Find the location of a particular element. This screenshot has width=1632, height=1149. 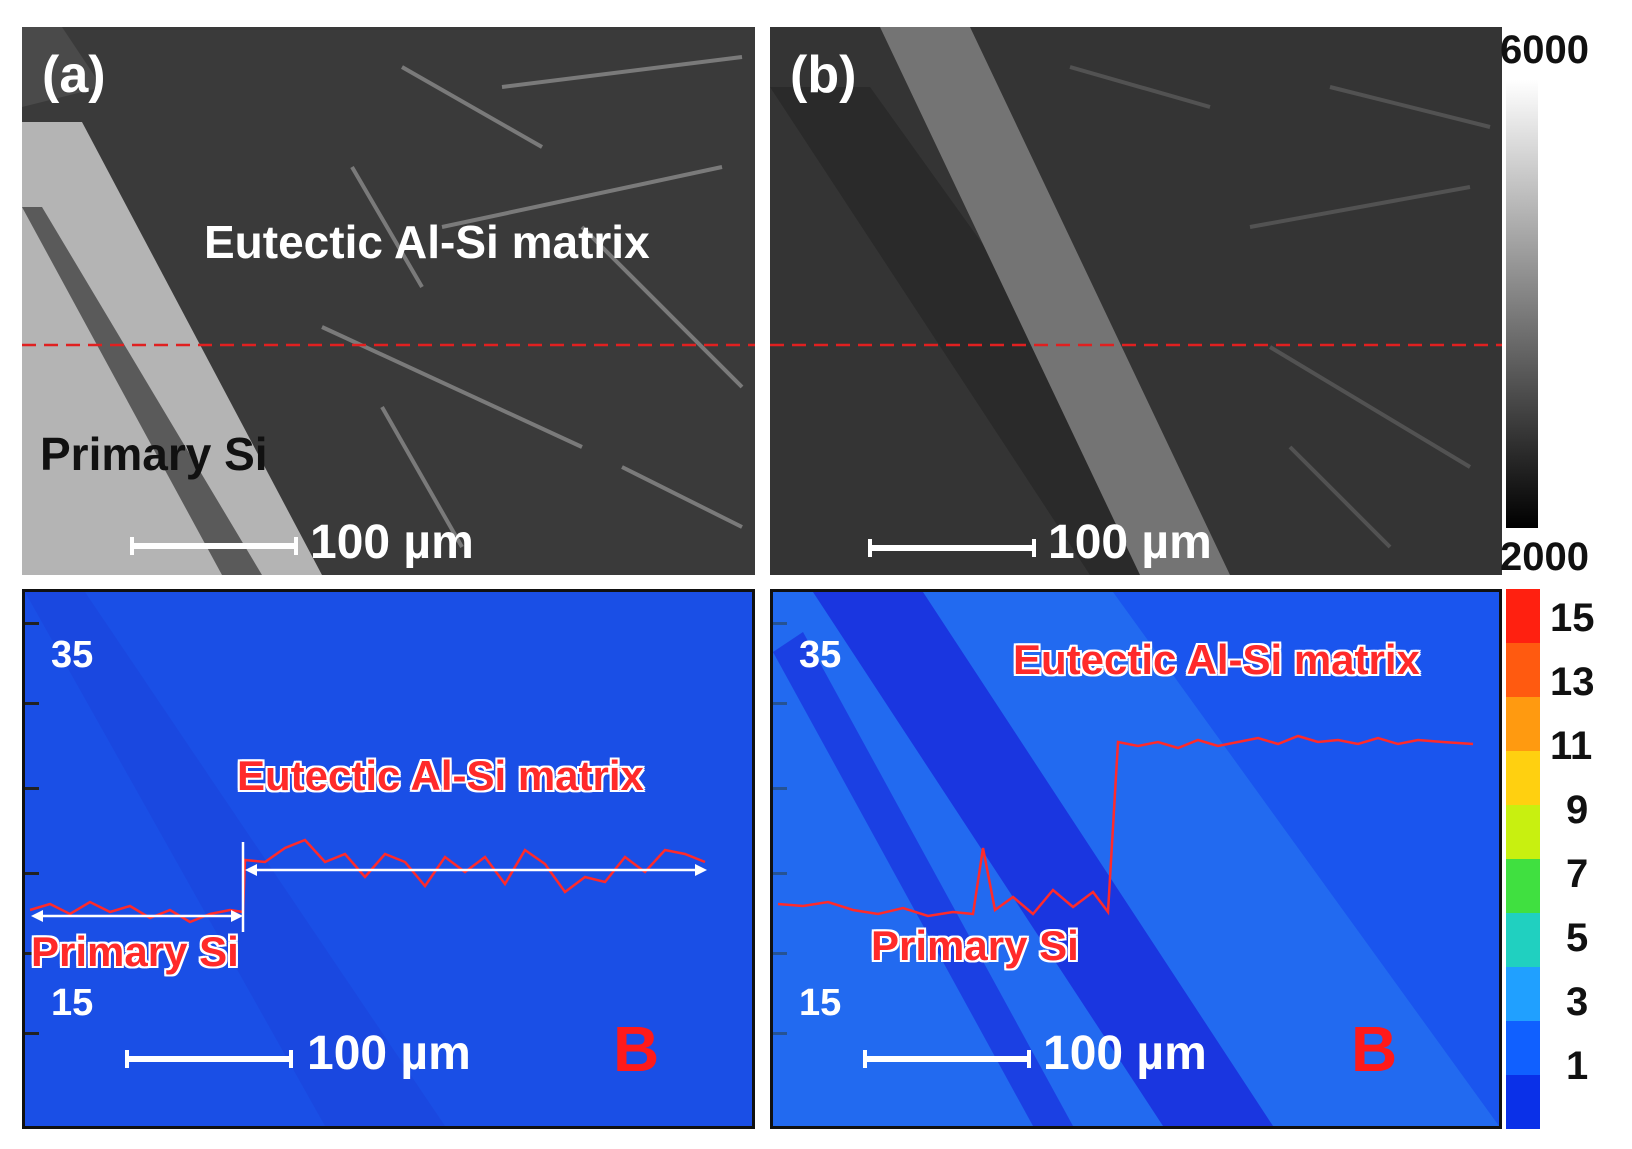

panel-d-scale-bar is located at coordinates (947, 1059).